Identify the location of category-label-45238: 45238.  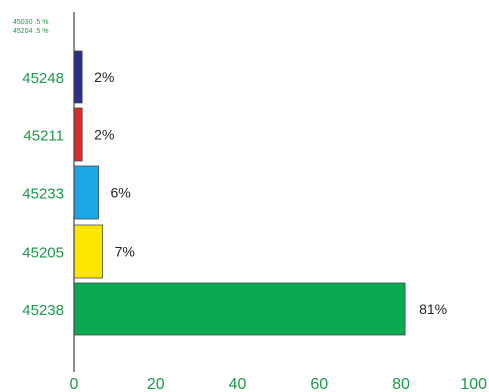
(43, 310).